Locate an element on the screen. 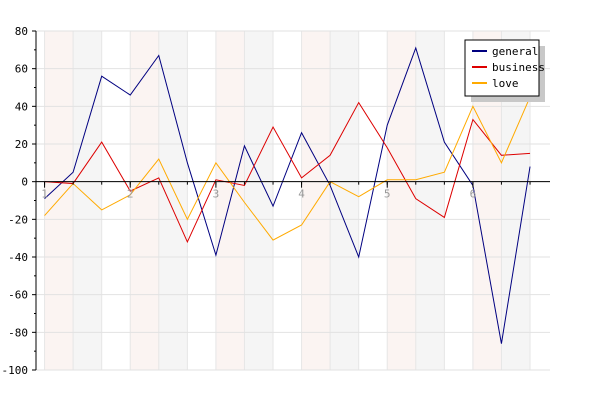 This screenshot has height=400, width=600. y-axis-ticks: 80 60 40 20 0 -20 -40 -60 -80 -100 is located at coordinates (19, 201).